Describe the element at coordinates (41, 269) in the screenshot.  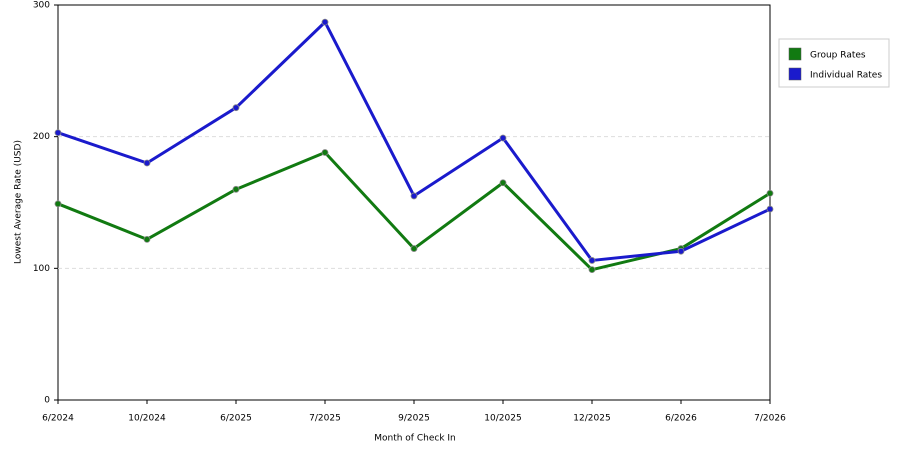
I see `y-tick-label: 100` at that location.